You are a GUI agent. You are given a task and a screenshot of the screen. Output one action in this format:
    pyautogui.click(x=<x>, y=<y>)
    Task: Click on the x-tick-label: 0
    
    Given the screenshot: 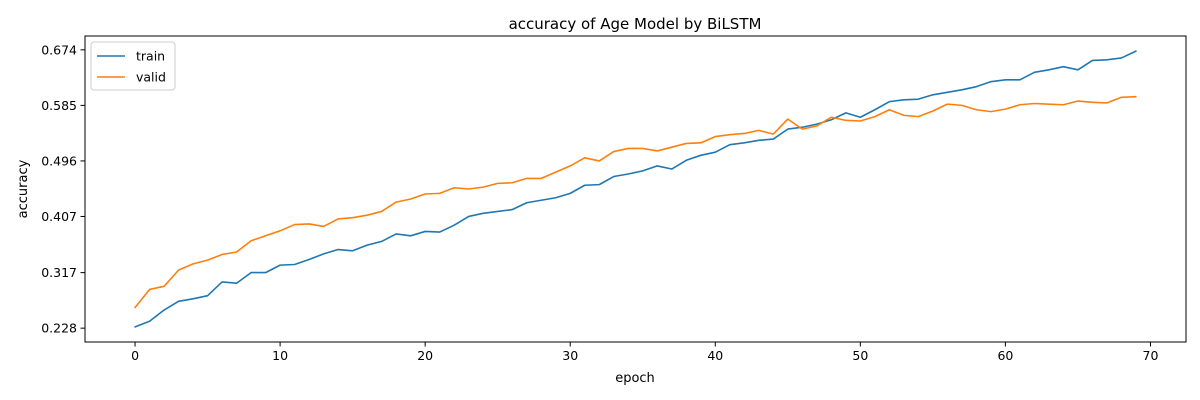 What is the action you would take?
    pyautogui.click(x=135, y=355)
    